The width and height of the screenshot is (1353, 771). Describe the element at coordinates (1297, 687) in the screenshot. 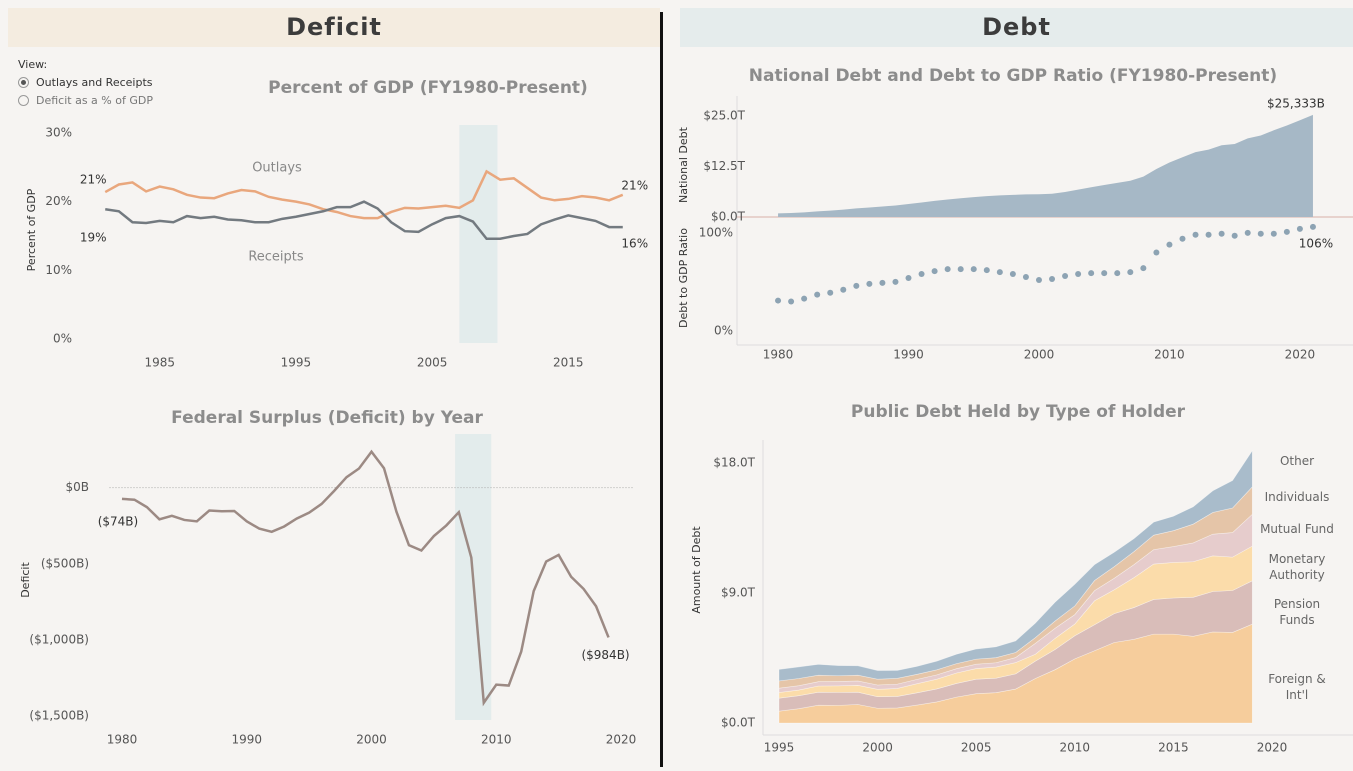

I see `series-label: Foreign & Int'l` at that location.